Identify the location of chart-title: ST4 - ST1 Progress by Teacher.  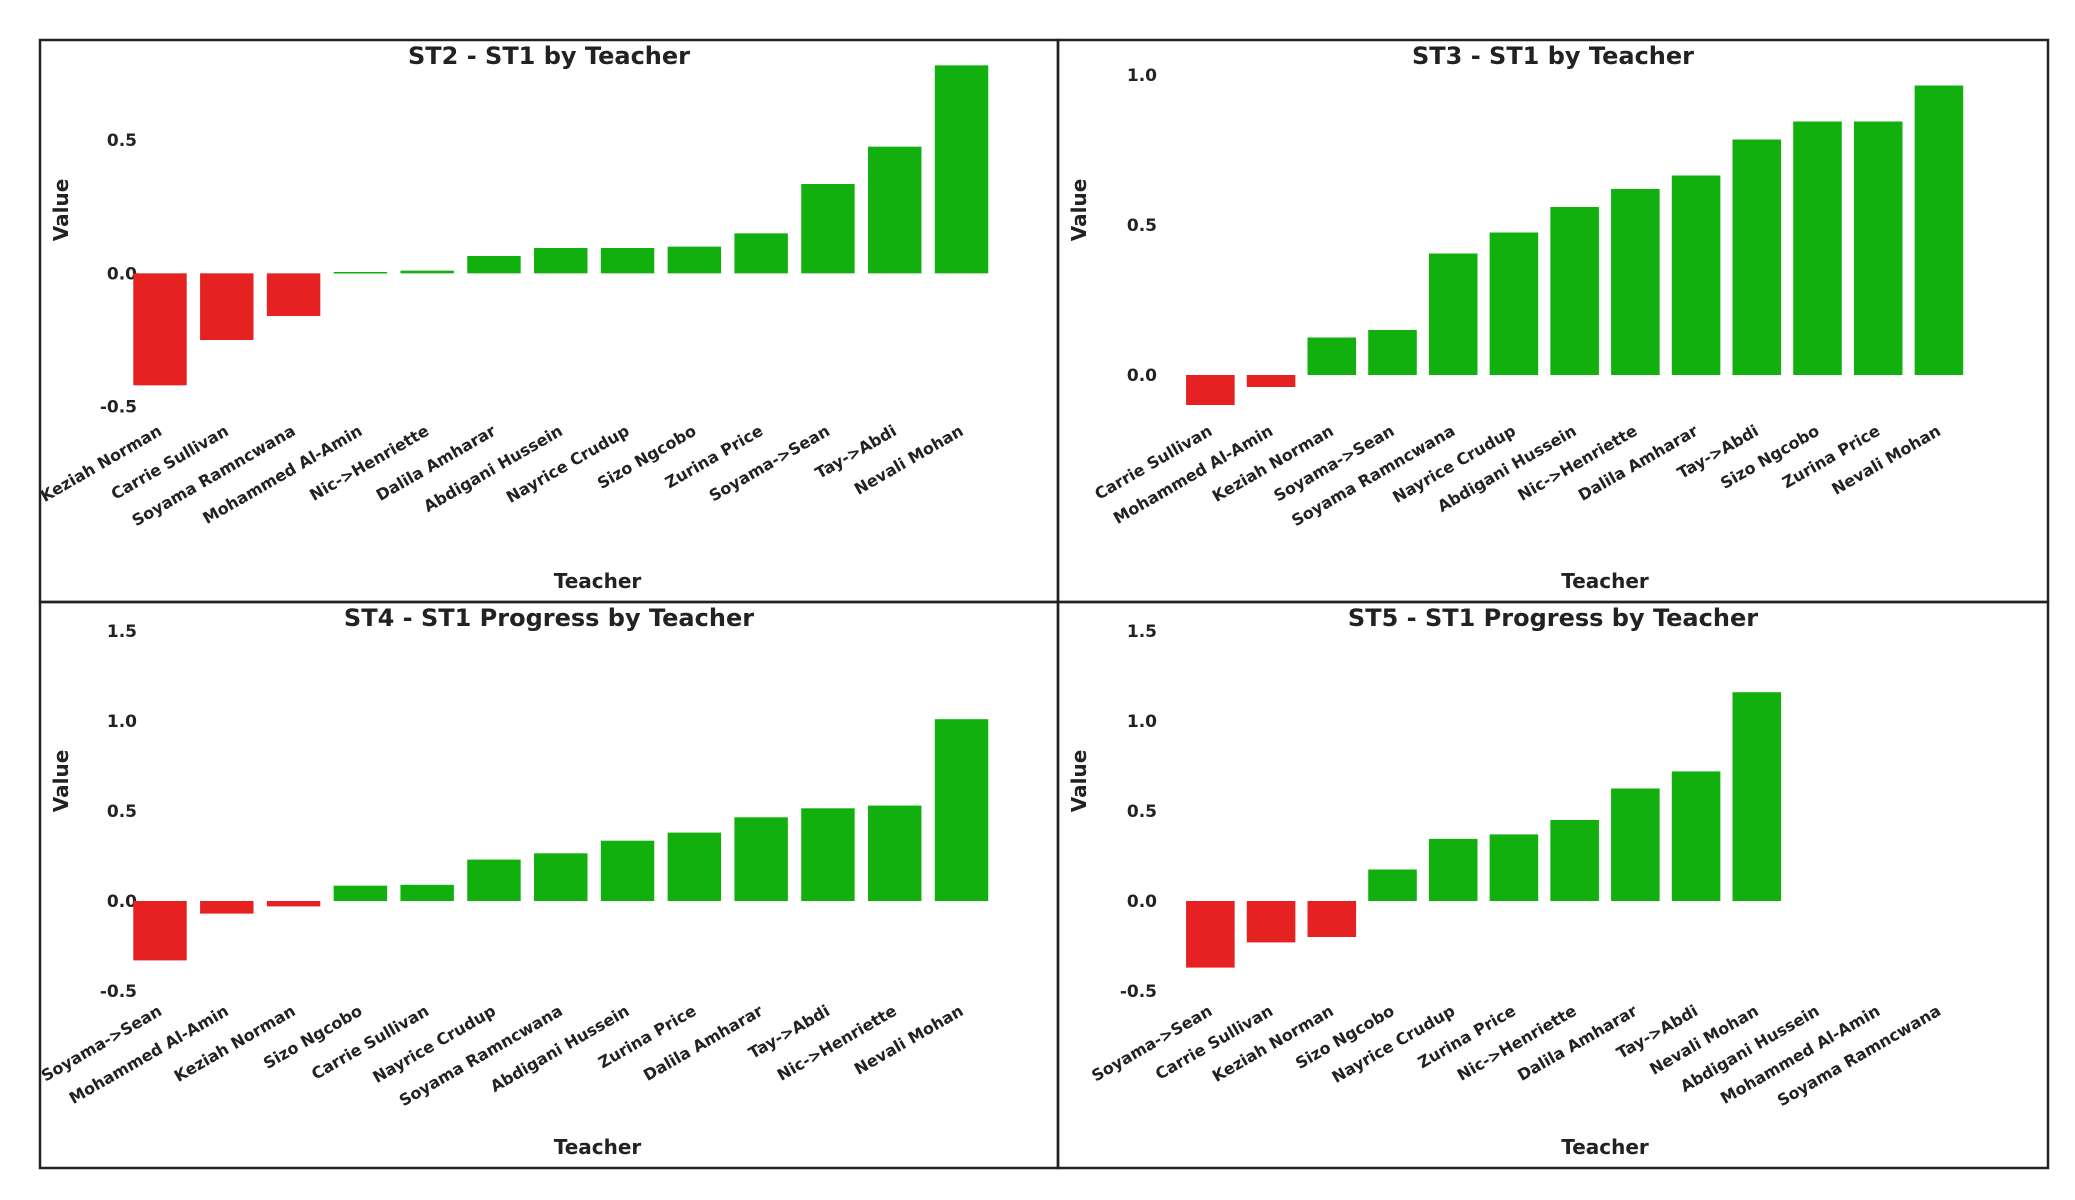
(549, 618).